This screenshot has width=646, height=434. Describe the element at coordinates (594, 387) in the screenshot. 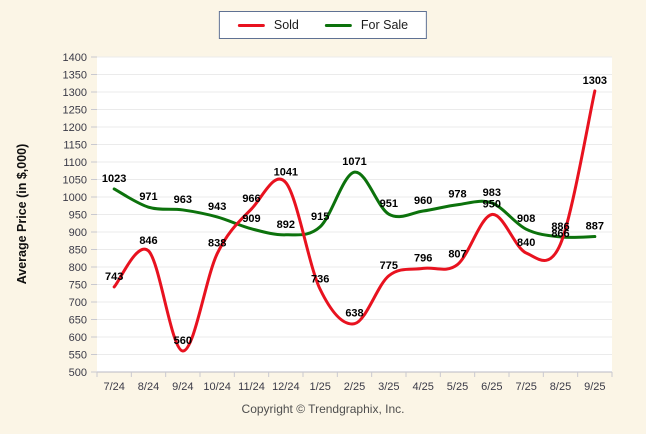

I see `x-tick-label: 9/25` at that location.